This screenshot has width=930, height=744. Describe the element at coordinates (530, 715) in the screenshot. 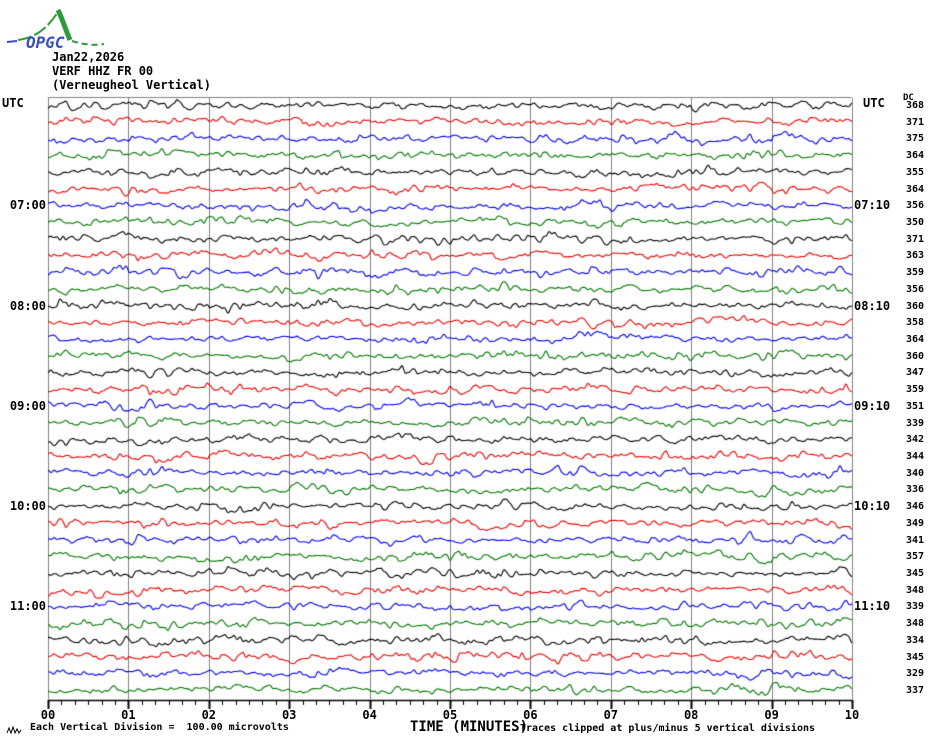

I see `x-tick-label: 06` at that location.